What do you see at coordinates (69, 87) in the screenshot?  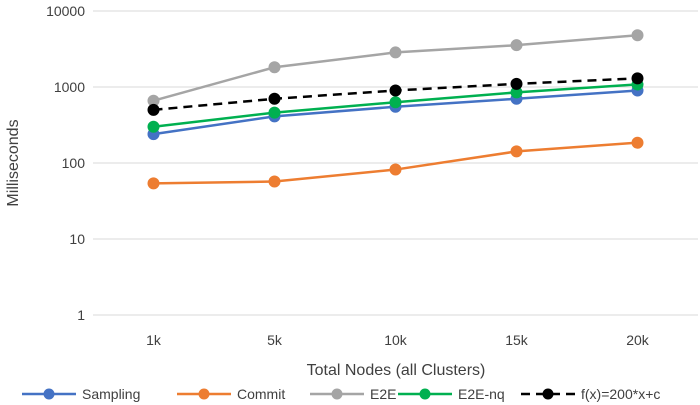 I see `y-tick-label: 1000` at bounding box center [69, 87].